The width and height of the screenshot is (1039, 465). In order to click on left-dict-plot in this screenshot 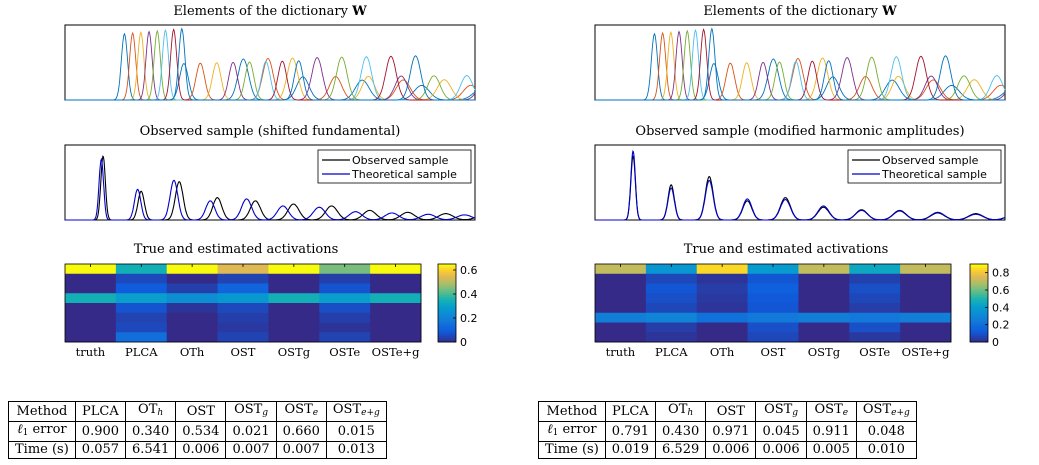, I will do `click(270, 64)`.